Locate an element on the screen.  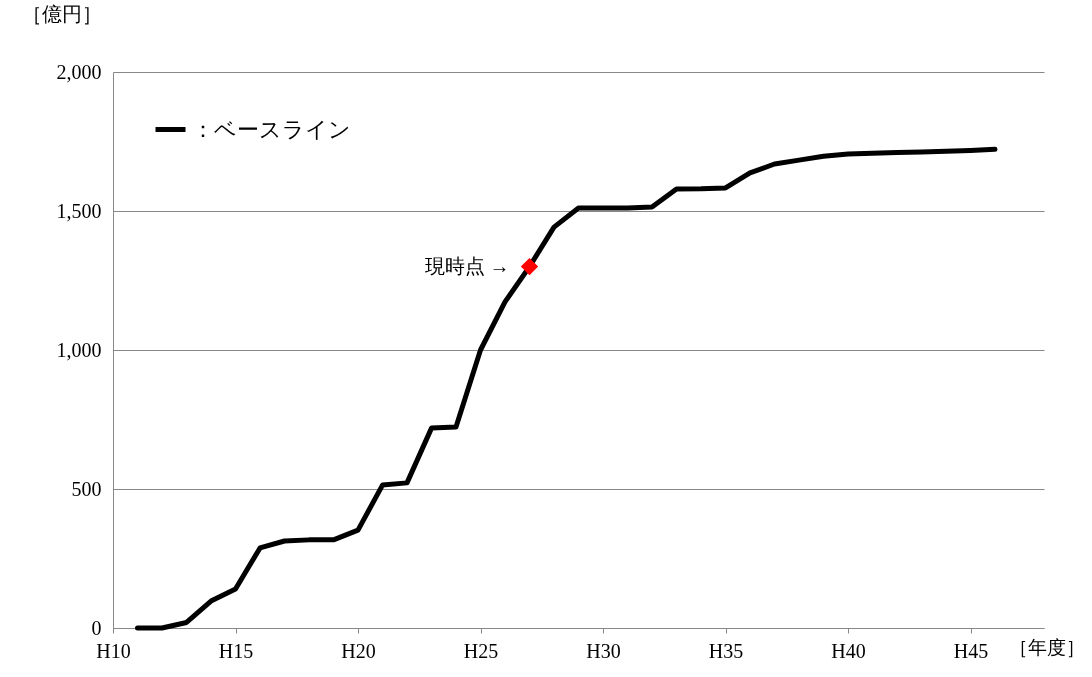
annotation: 現時点 → is located at coordinates (467, 265).